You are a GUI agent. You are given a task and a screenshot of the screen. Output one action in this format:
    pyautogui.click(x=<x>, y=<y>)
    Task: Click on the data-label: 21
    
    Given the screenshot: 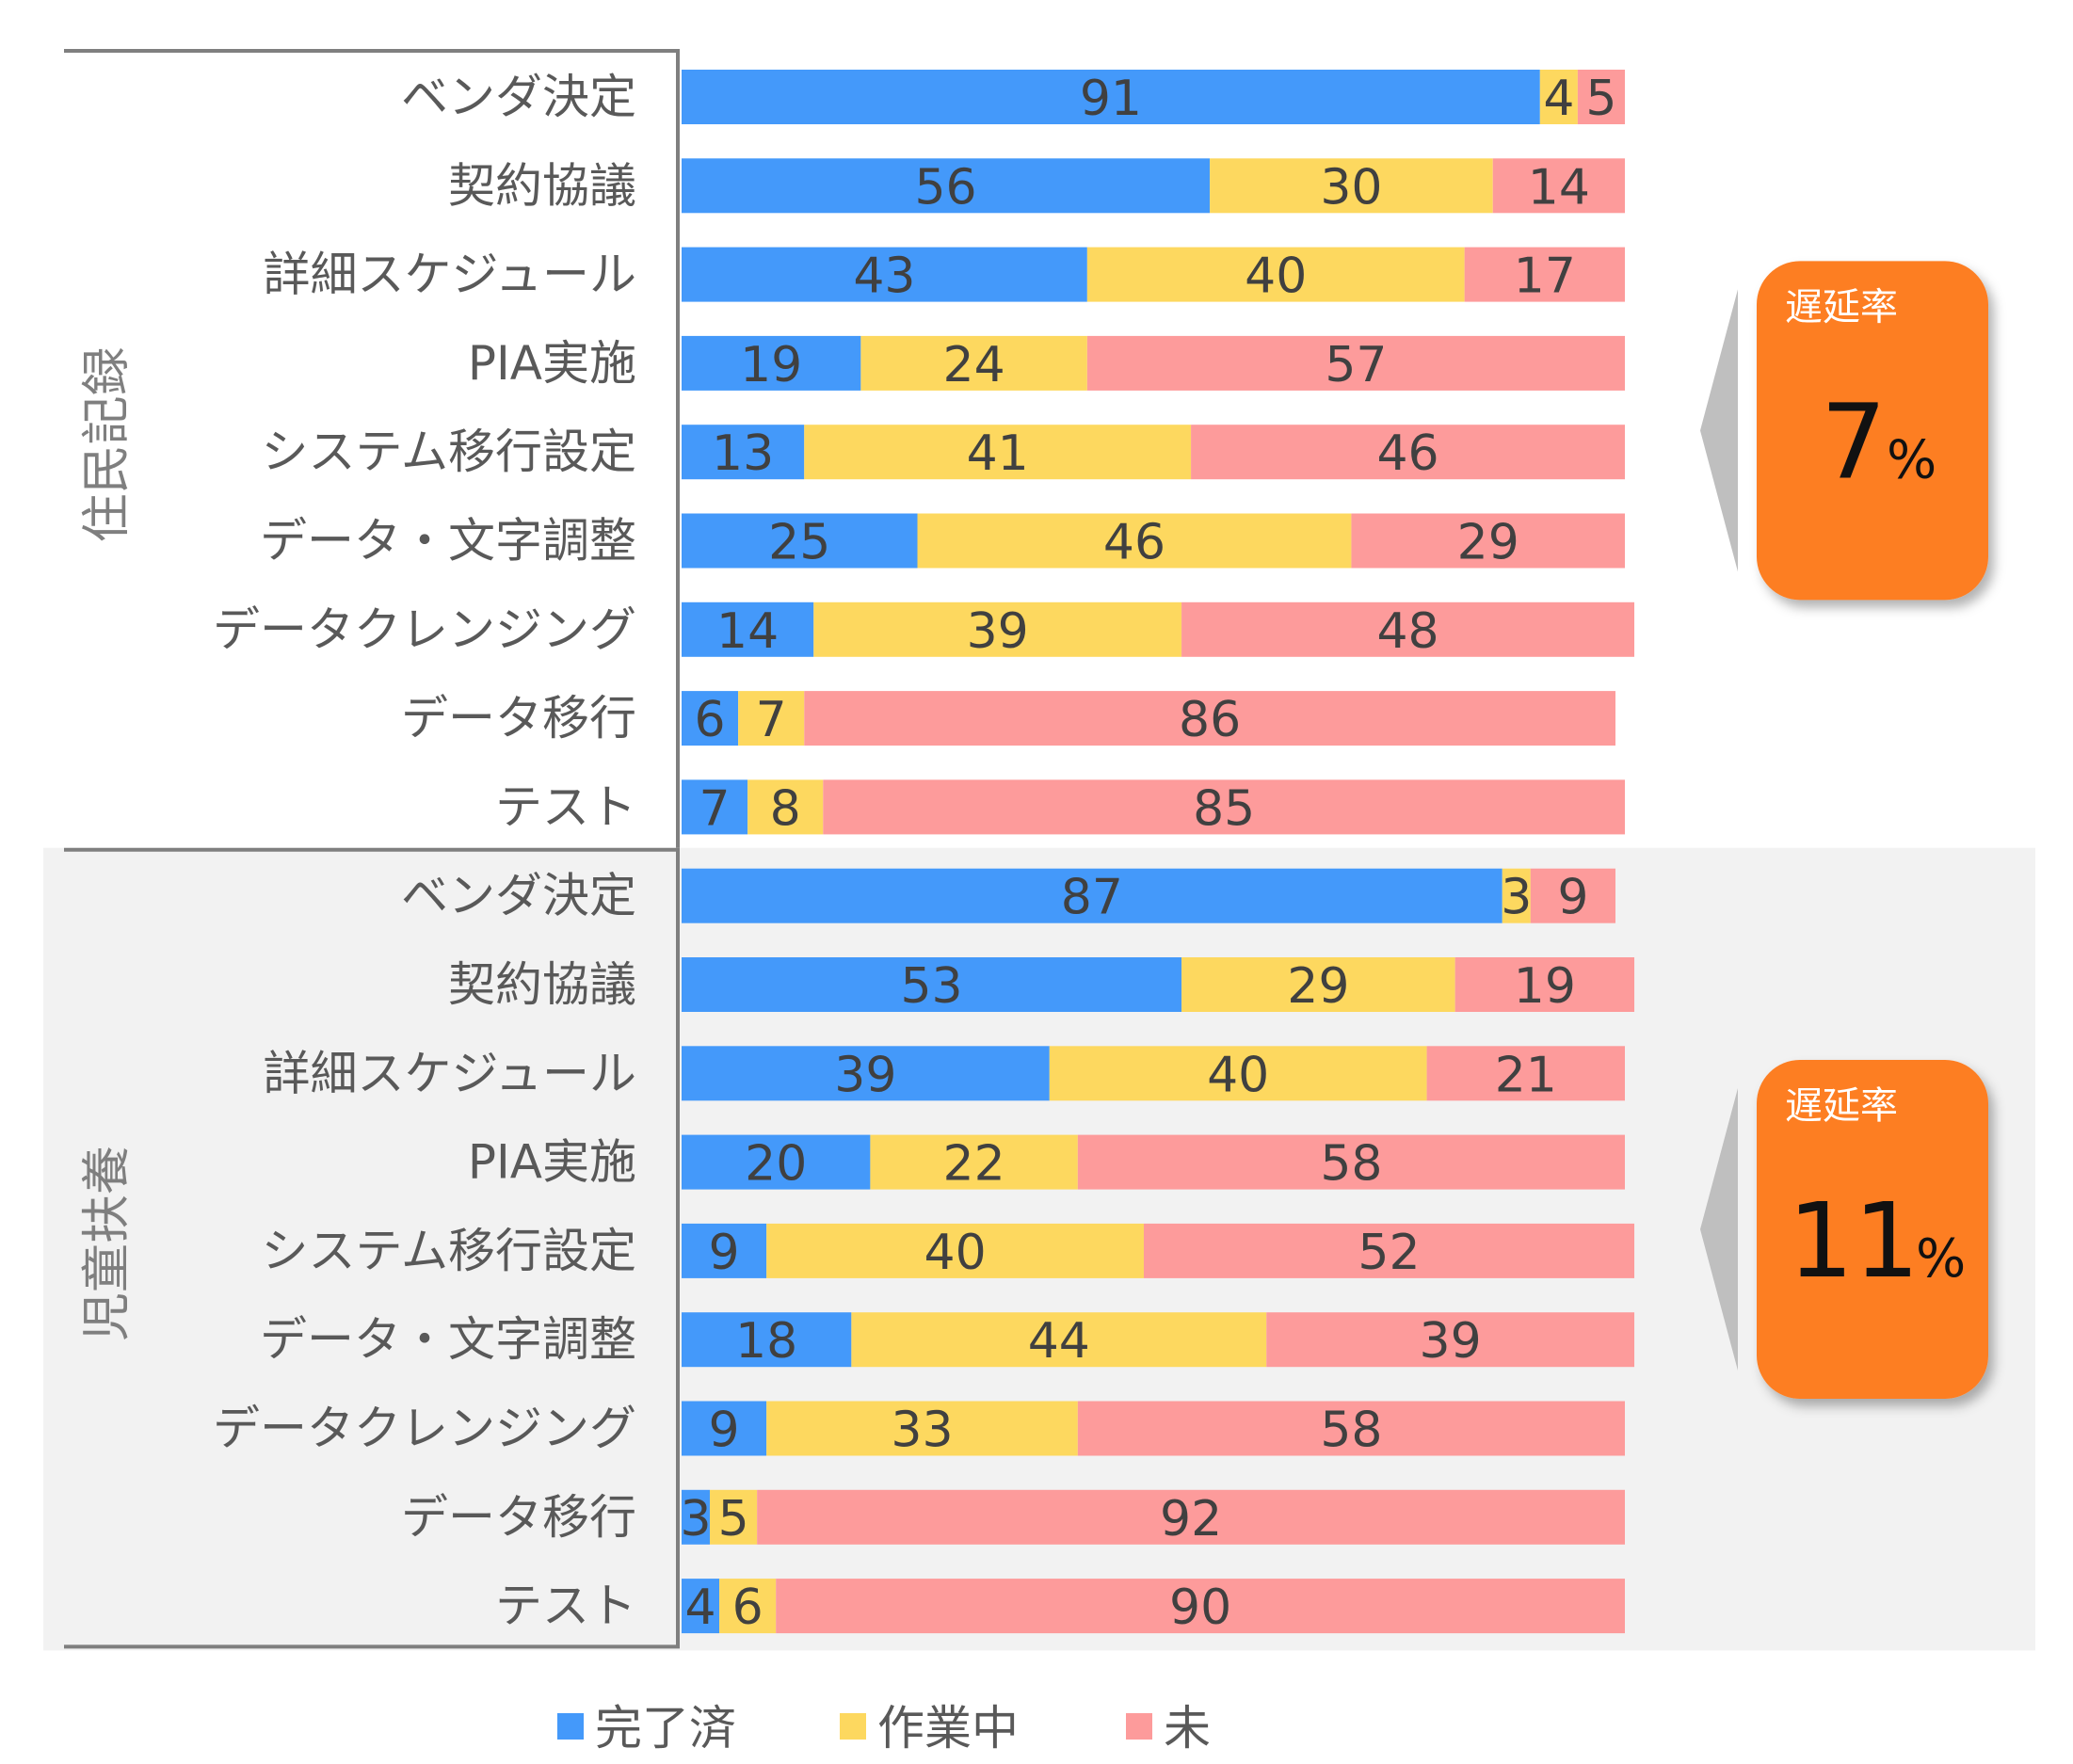 What is the action you would take?
    pyautogui.click(x=1526, y=1075)
    